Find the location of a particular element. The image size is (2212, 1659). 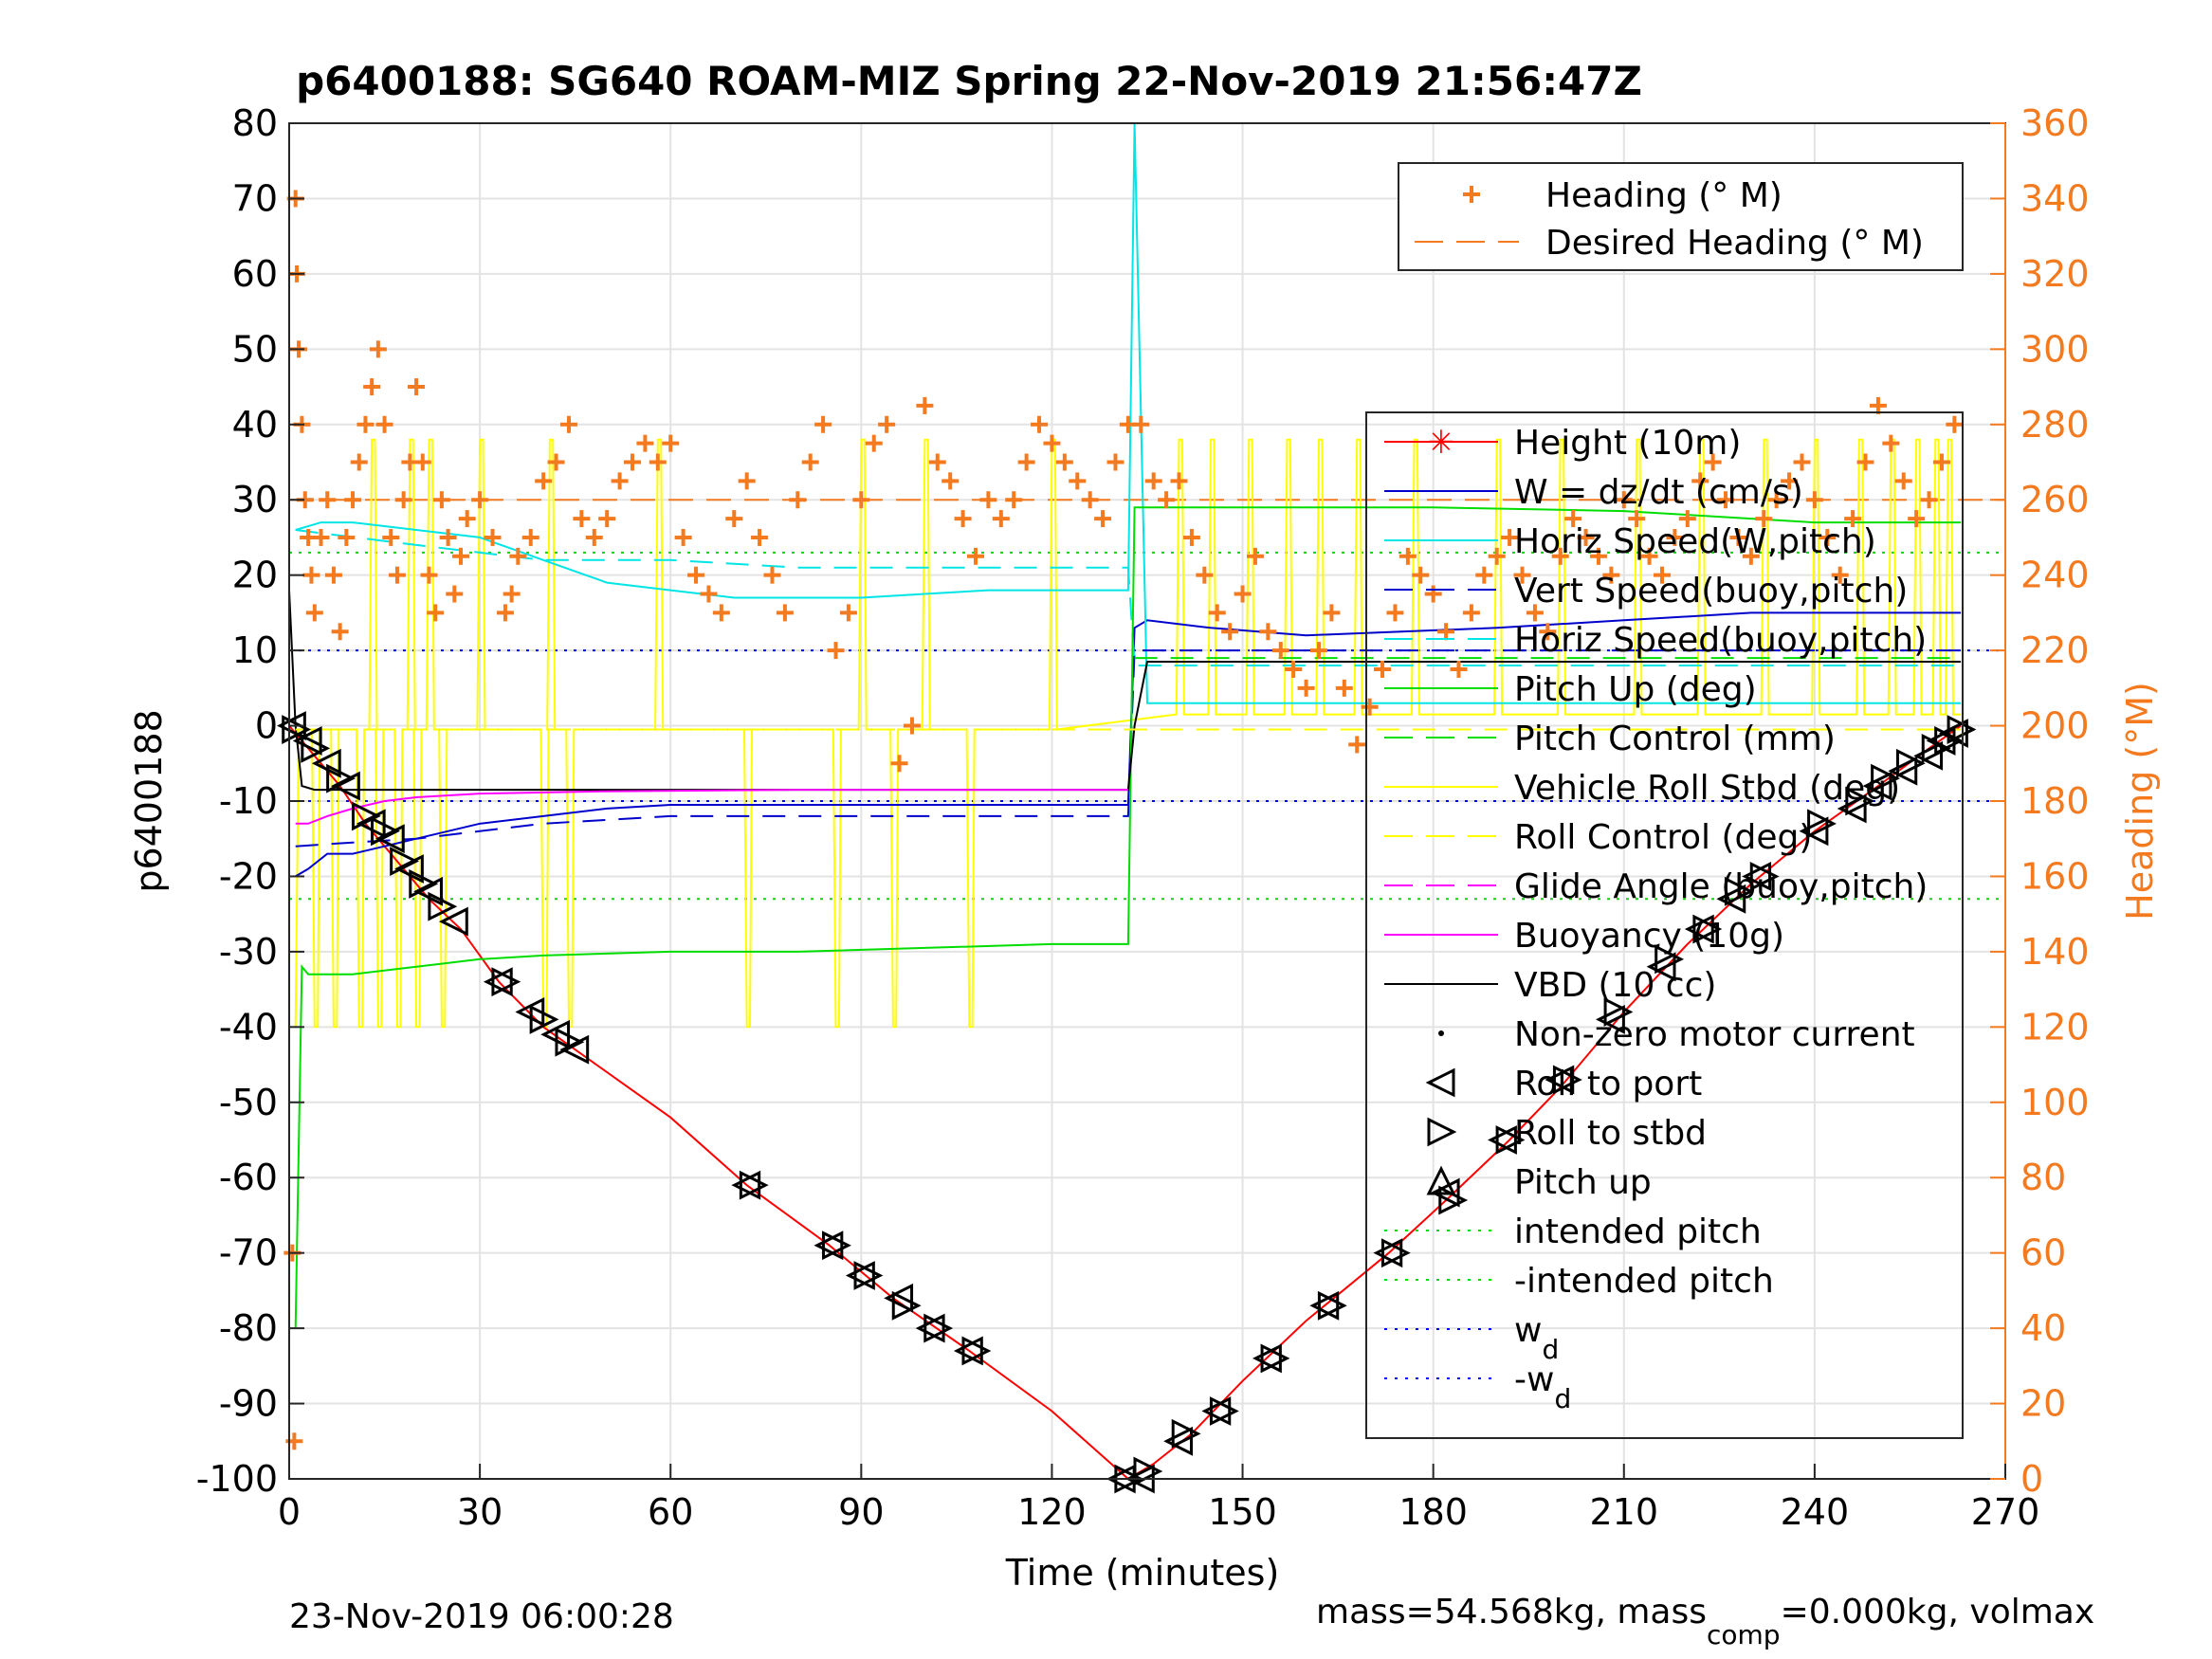

y-axis-label-right: Heading (°M) is located at coordinates (2140, 801).